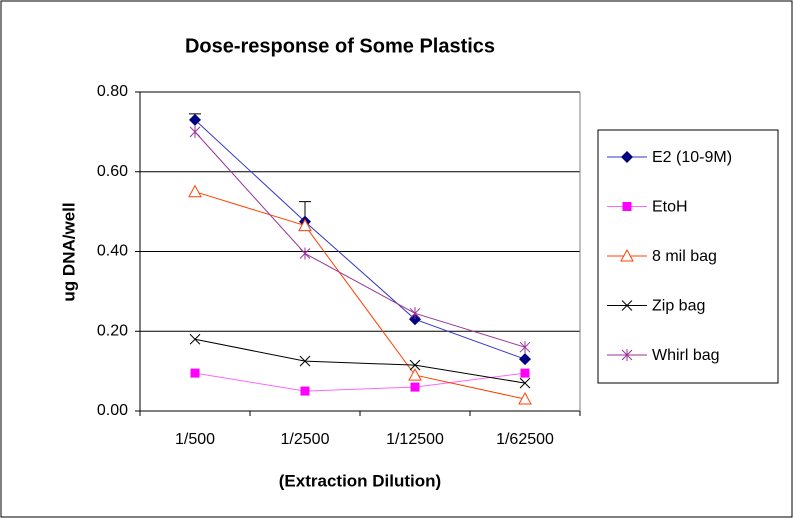  Describe the element at coordinates (340, 46) in the screenshot. I see `chart-title: Dose-response of Some Plastics` at that location.